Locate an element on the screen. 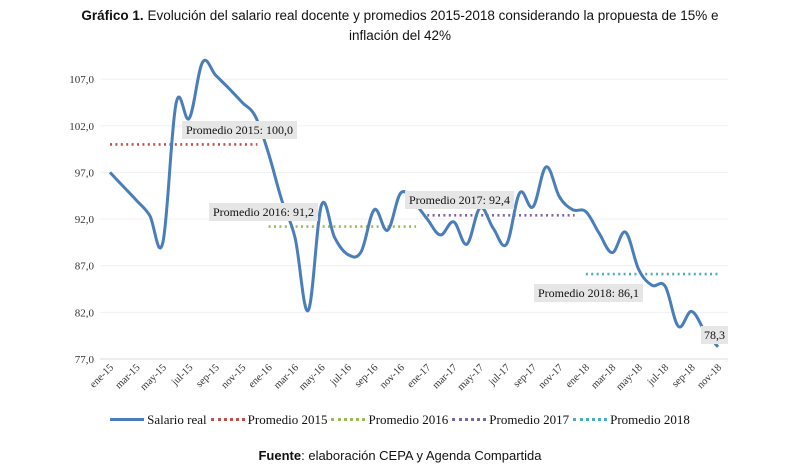 The width and height of the screenshot is (800, 475). average-label-text: Promedio 2018: 86,1 is located at coordinates (588, 293).